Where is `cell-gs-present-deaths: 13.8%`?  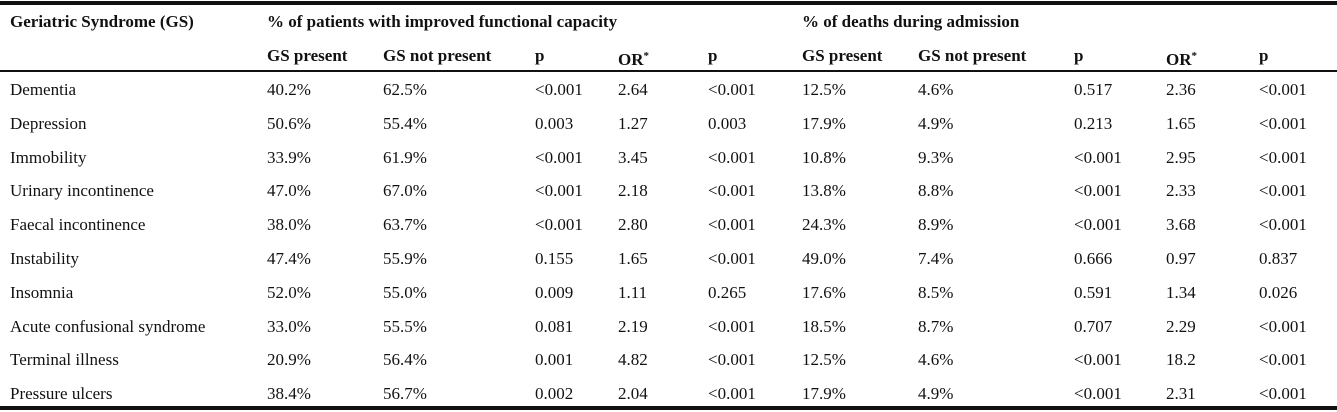
cell-gs-present-deaths: 13.8% is located at coordinates (824, 190).